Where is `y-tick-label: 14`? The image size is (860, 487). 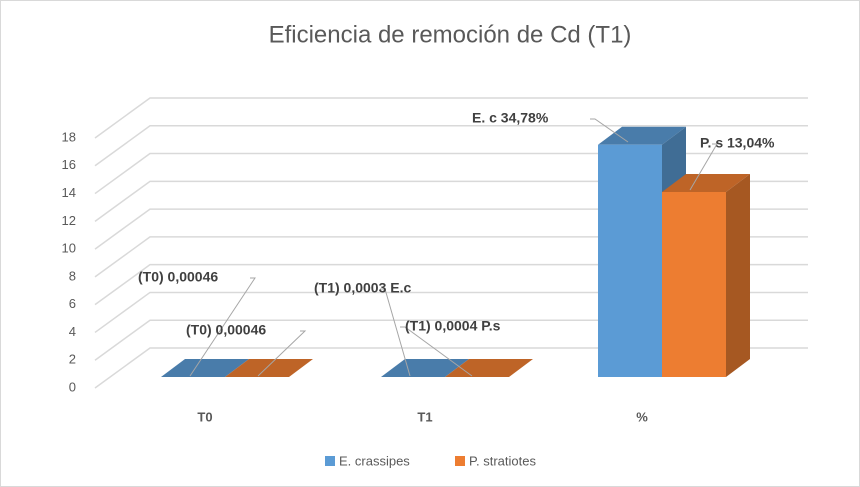 y-tick-label: 14 is located at coordinates (69, 192).